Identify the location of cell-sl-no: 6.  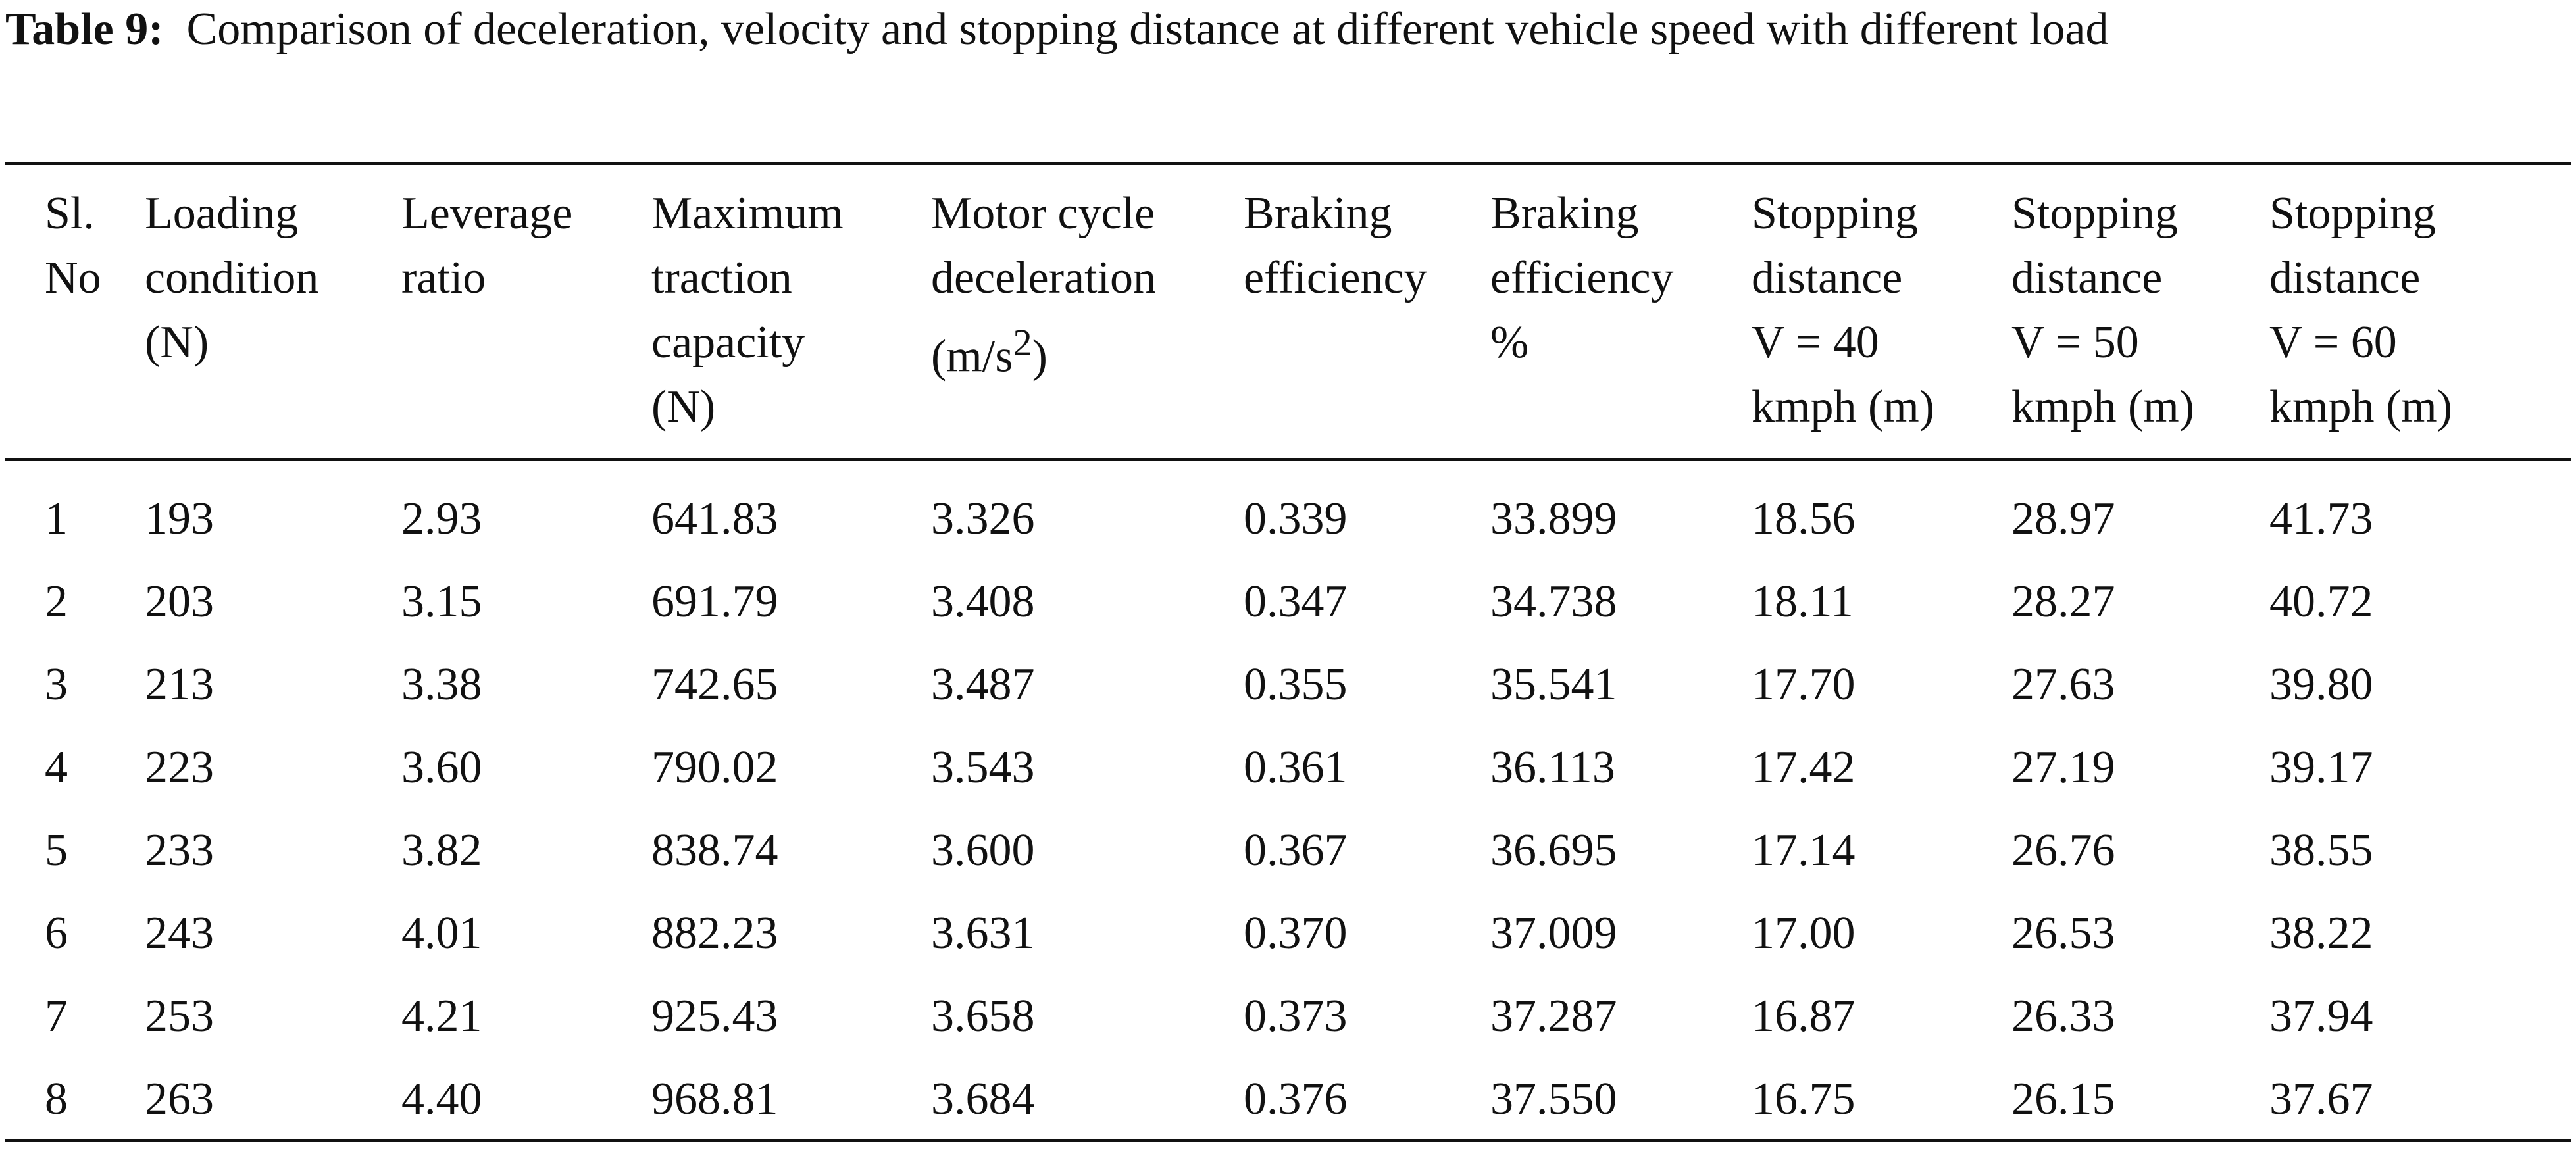
(57, 934).